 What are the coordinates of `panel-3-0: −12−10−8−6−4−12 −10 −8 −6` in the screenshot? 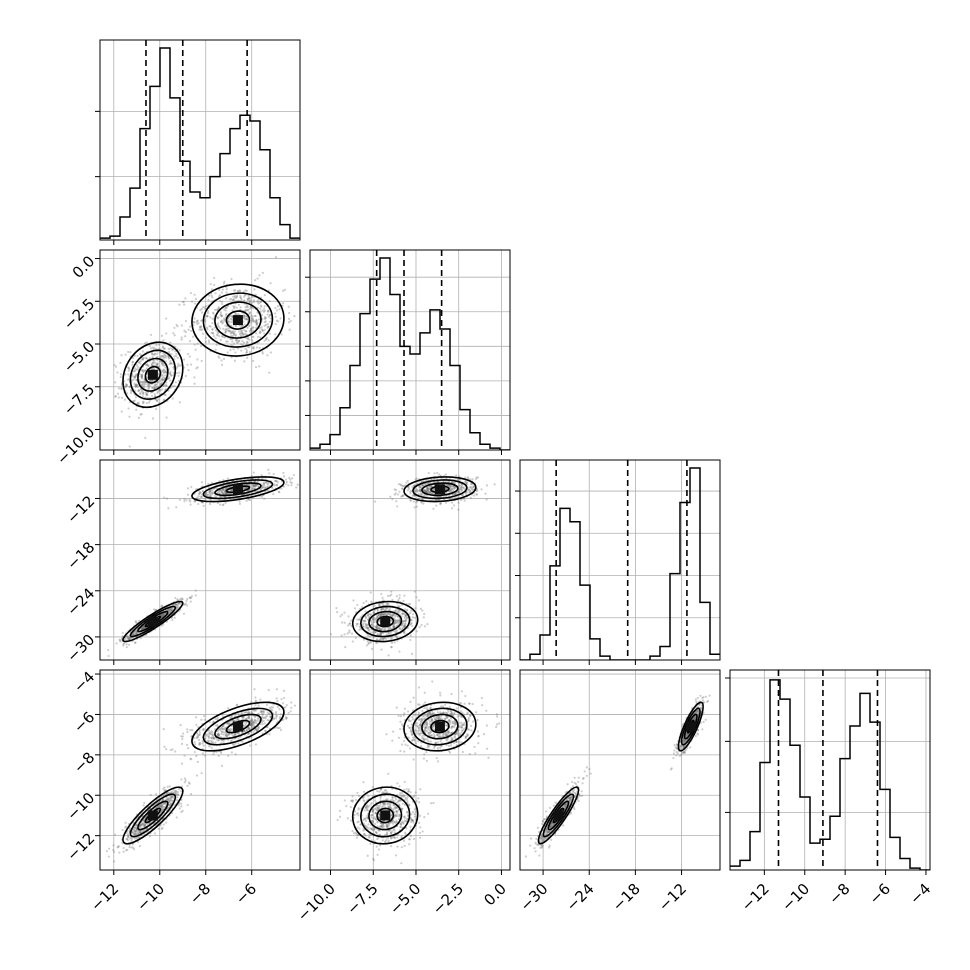 It's located at (182, 791).